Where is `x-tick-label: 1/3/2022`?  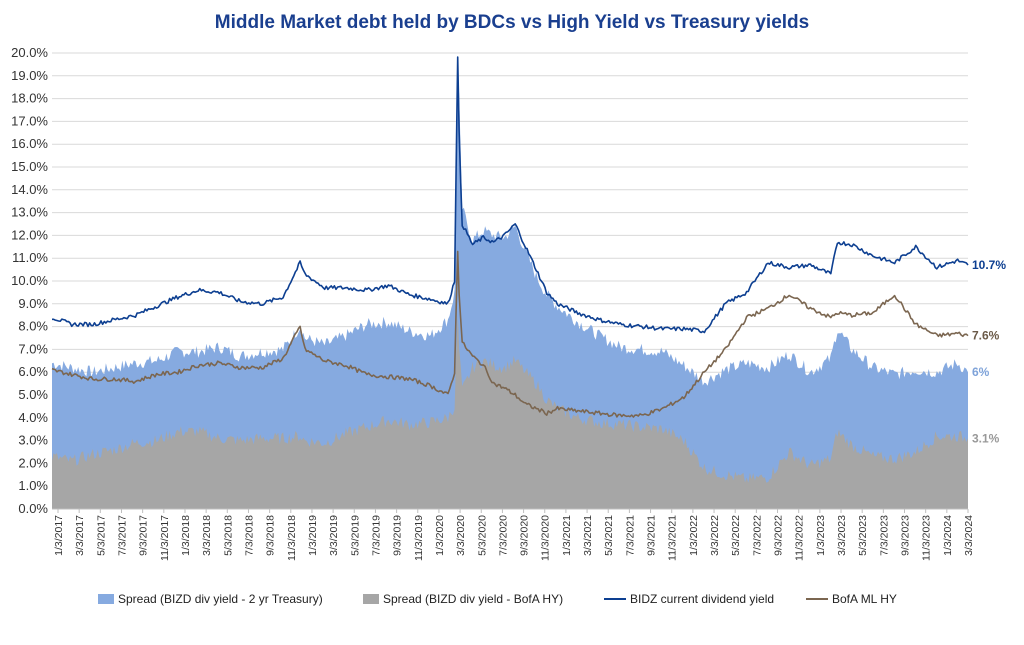
x-tick-label: 1/3/2022 is located at coordinates (694, 535).